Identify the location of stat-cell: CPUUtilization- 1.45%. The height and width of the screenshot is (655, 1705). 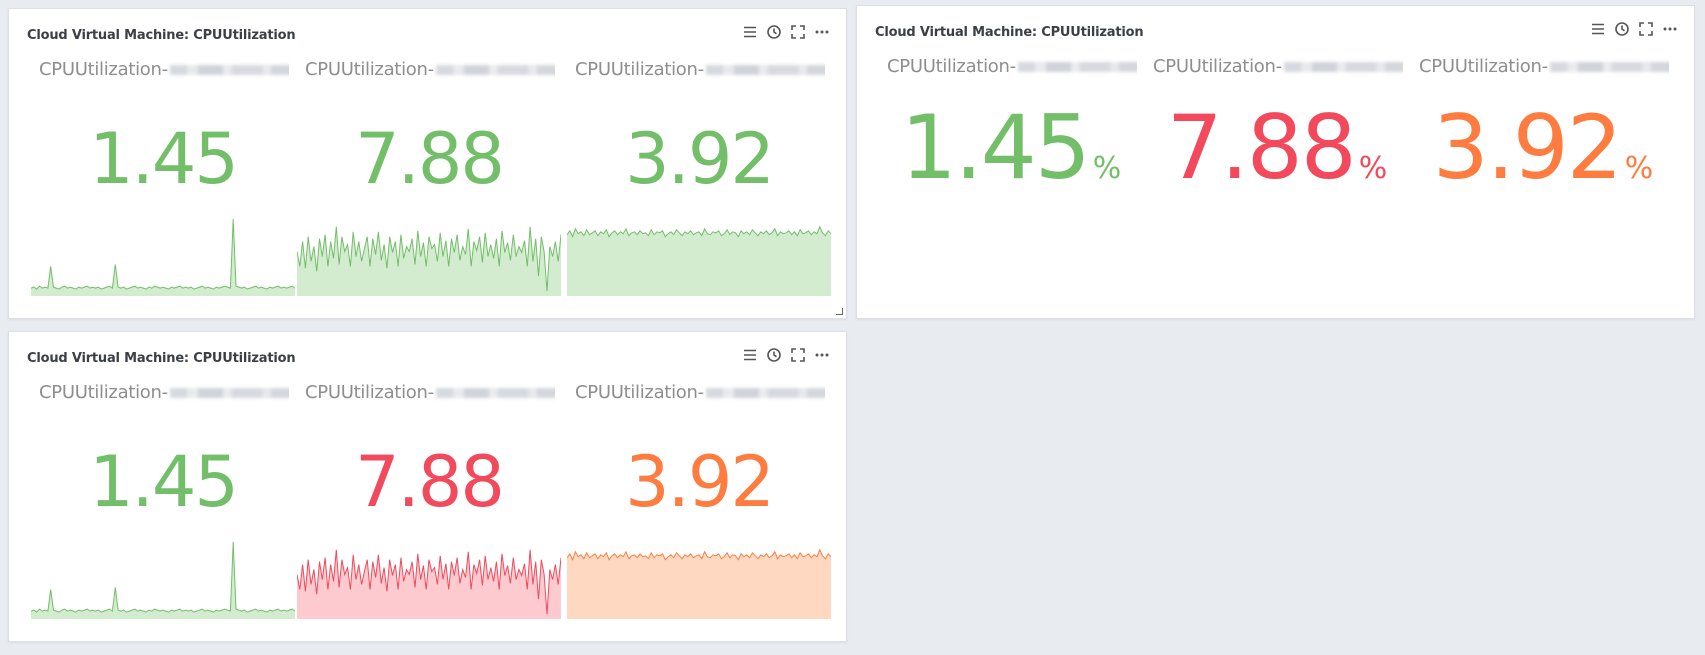
(1011, 182).